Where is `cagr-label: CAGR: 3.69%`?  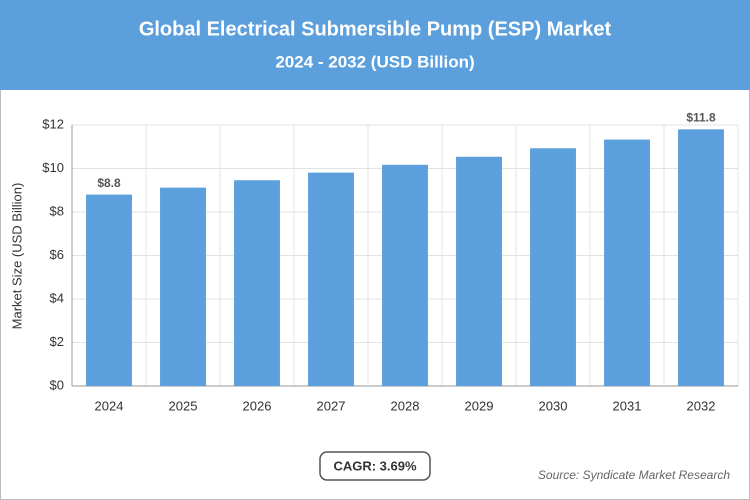 cagr-label: CAGR: 3.69% is located at coordinates (375, 465).